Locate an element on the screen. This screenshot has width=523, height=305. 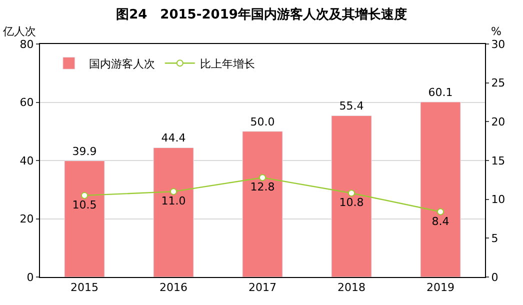
y2-tick-label: 0 is located at coordinates (494, 277).